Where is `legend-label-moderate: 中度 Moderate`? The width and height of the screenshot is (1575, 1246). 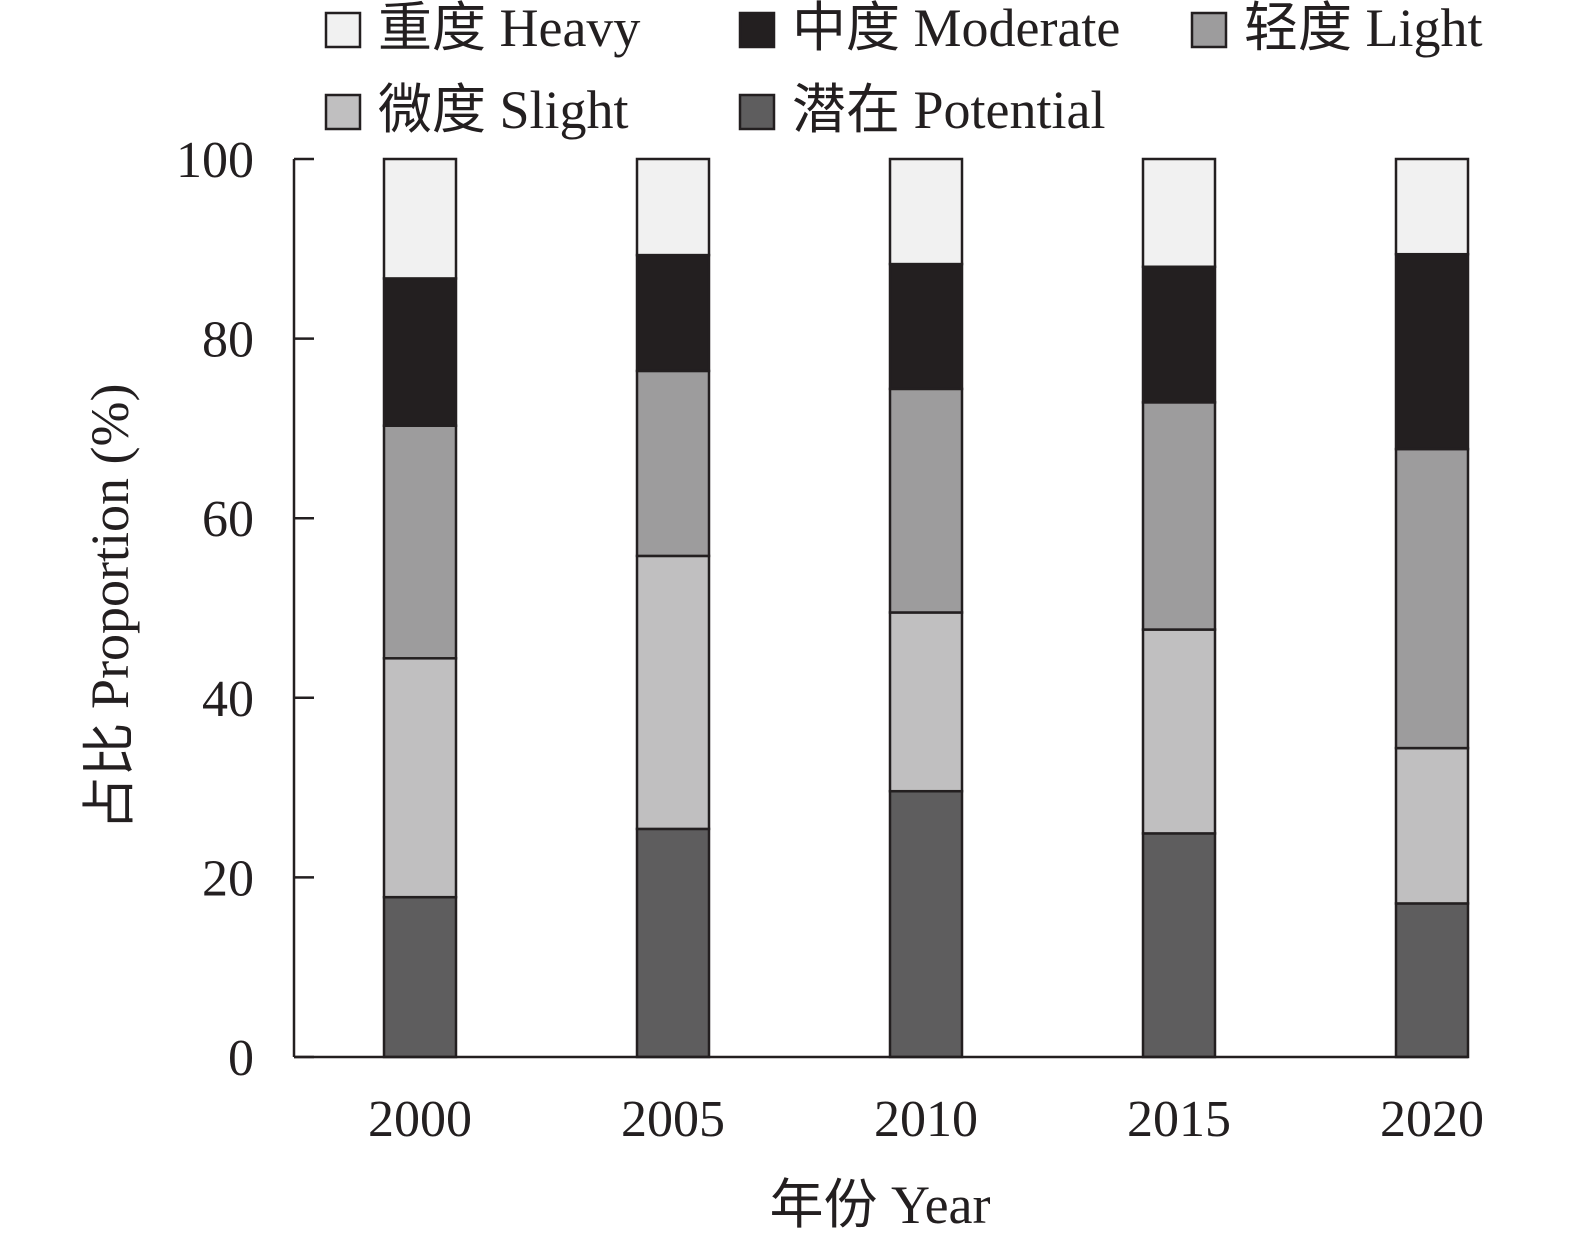
legend-label-moderate: 中度 Moderate is located at coordinates (956, 29).